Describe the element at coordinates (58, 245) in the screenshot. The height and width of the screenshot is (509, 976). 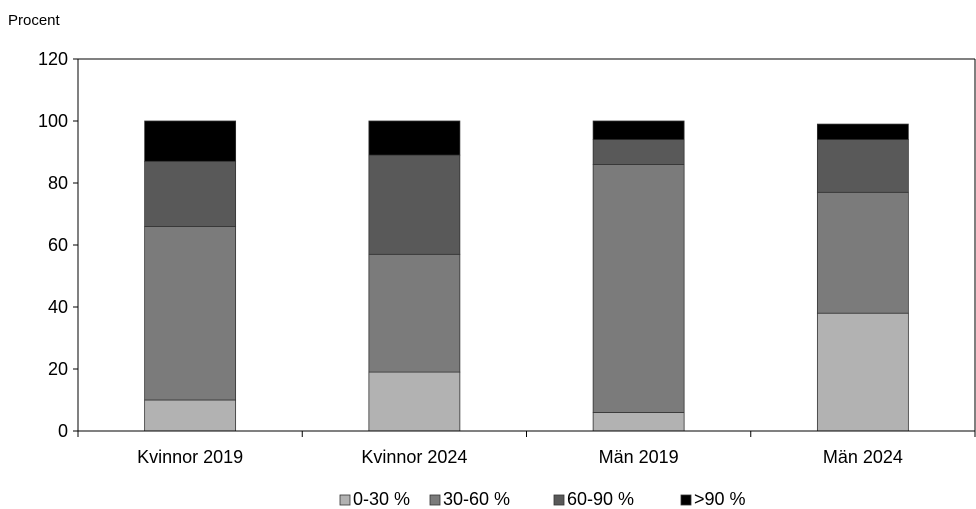
I see `y-tick-label: 60` at that location.